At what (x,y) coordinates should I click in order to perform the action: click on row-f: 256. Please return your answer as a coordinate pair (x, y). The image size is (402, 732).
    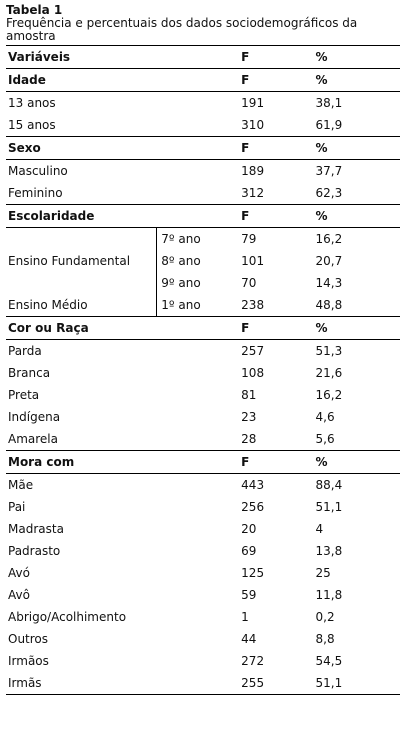
    Looking at the image, I should click on (253, 507).